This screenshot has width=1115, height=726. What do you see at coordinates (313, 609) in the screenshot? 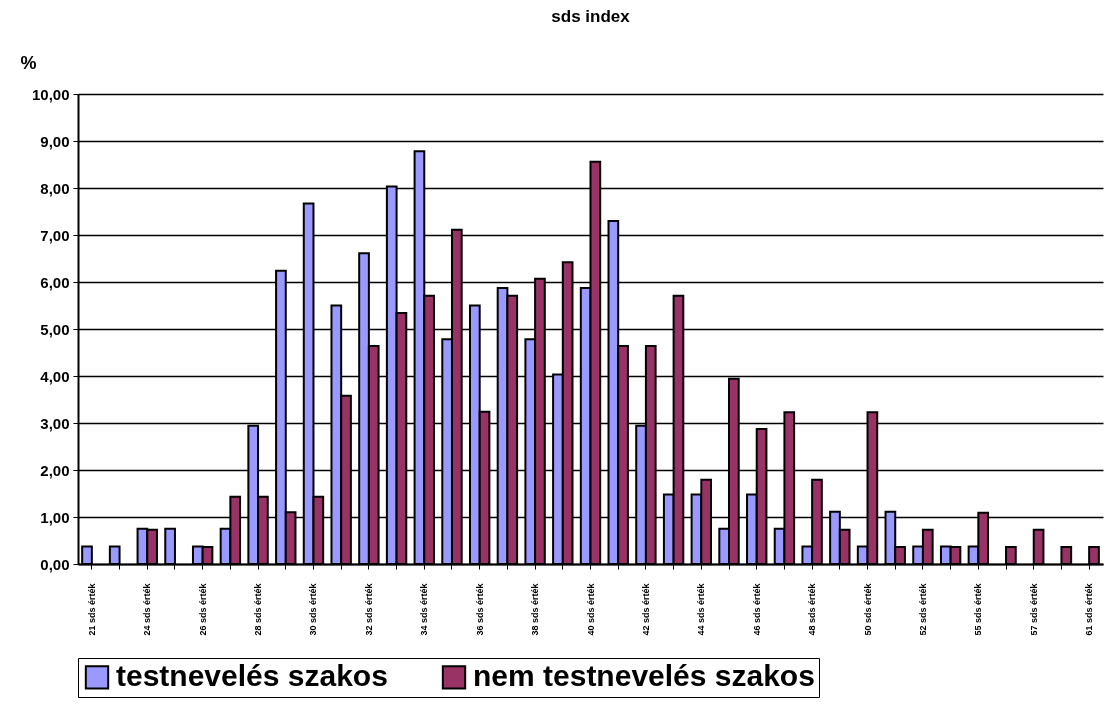
I see `x-tick-label: 30 sds érték` at bounding box center [313, 609].